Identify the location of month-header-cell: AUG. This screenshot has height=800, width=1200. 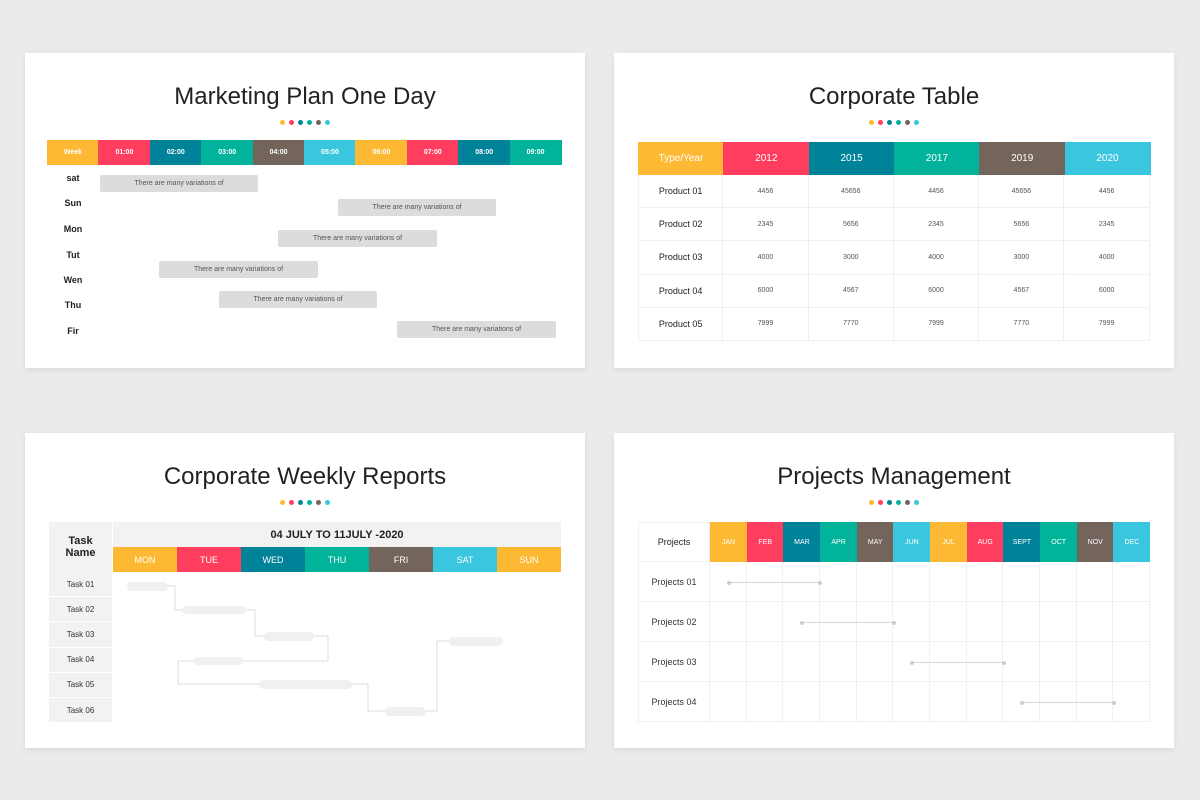
(985, 542).